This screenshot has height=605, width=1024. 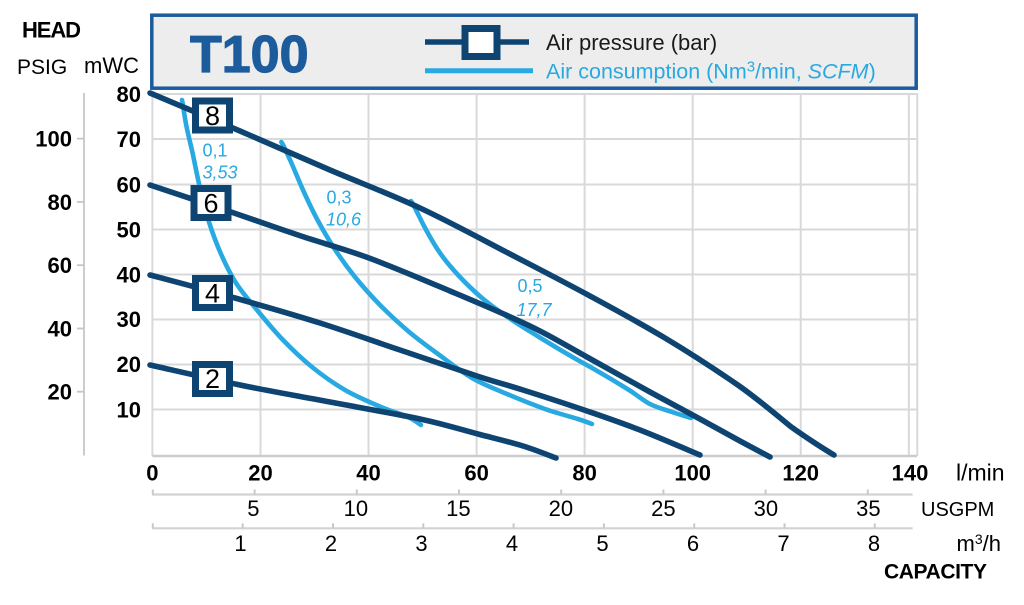 I want to click on svg-text: 35, so click(x=868, y=508).